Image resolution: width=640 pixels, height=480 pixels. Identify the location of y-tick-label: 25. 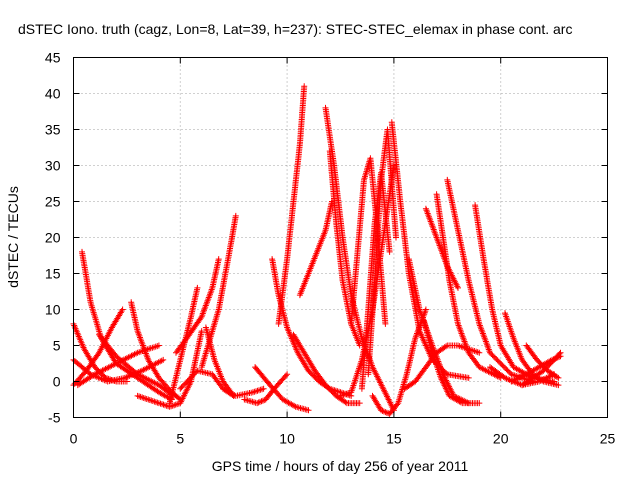
(53, 202).